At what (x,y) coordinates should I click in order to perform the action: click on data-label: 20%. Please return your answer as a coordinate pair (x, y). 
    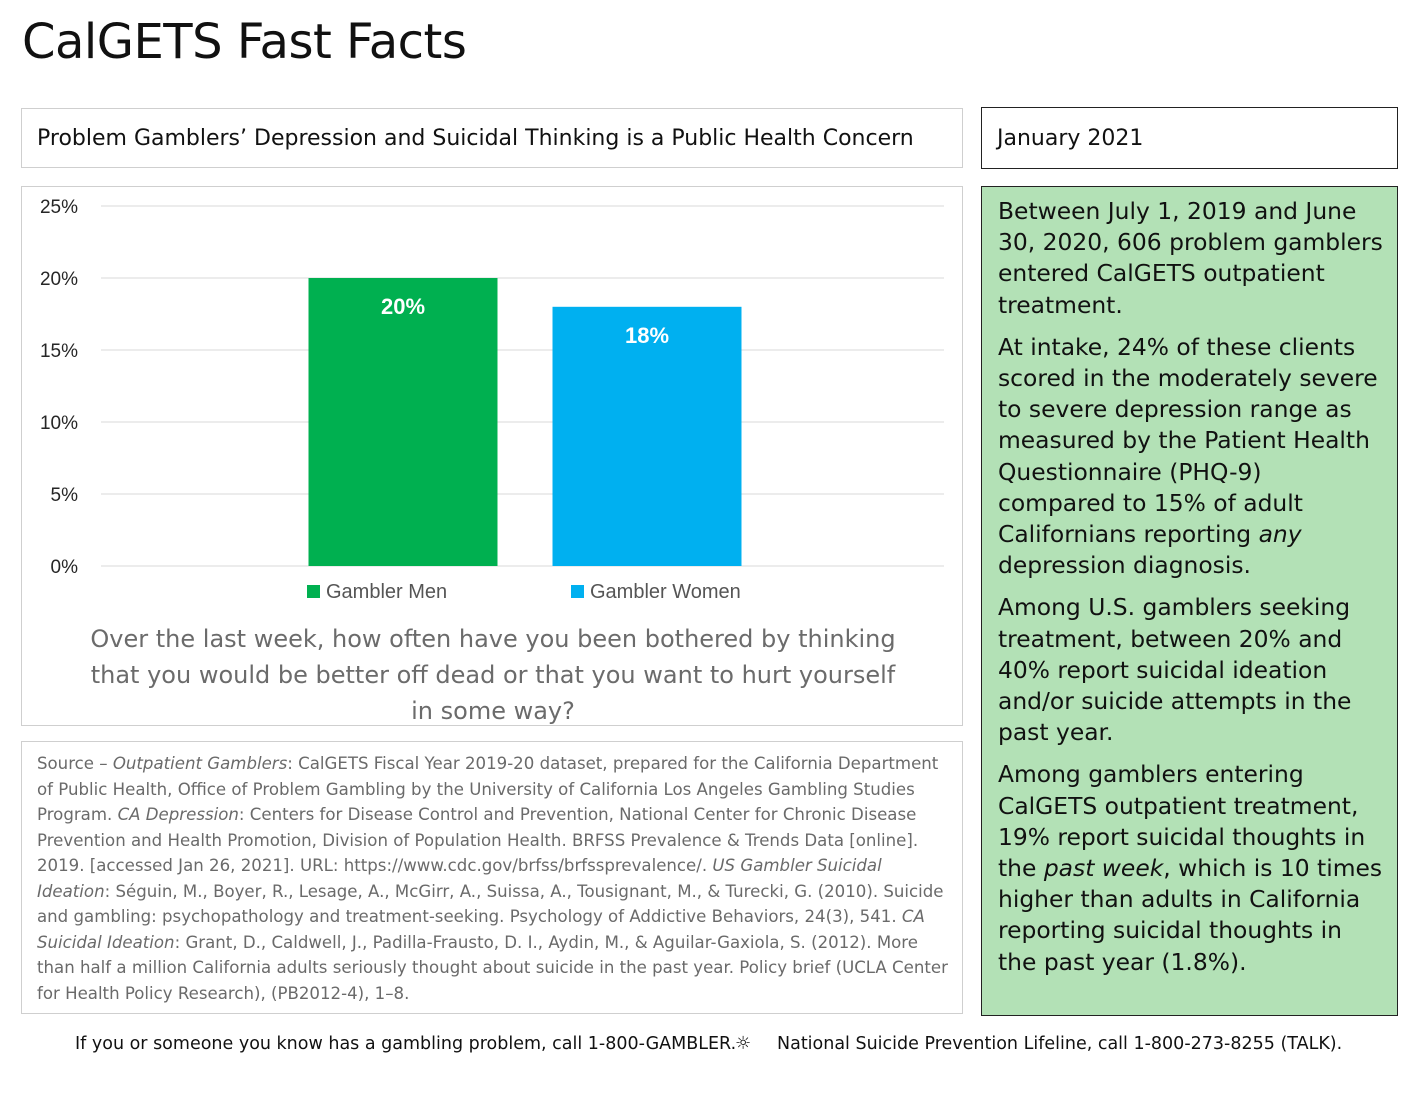
    Looking at the image, I should click on (403, 306).